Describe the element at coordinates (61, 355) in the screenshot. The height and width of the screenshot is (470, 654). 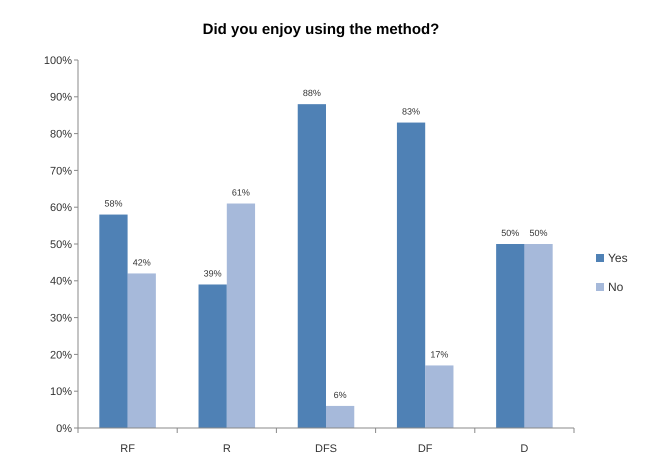
I see `y-tick-label: 20%` at that location.